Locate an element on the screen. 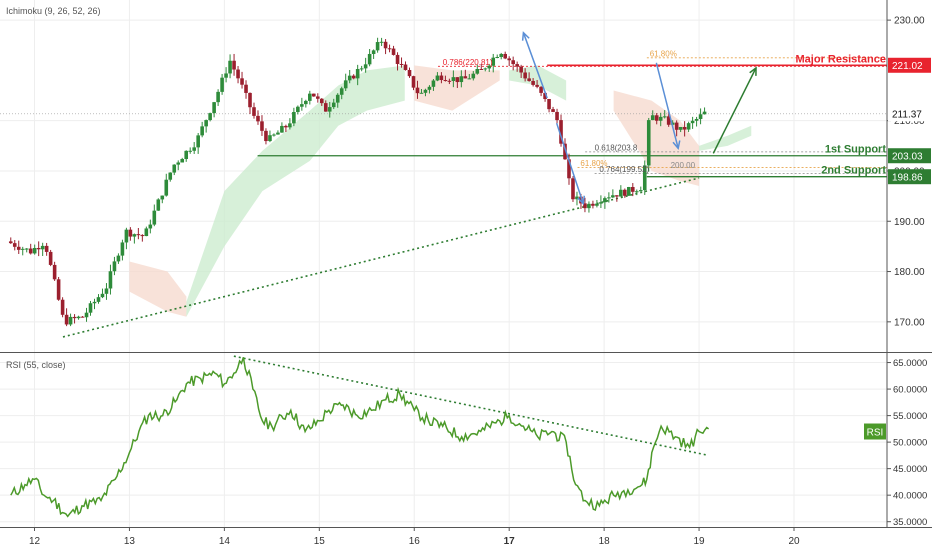 This screenshot has width=932, height=550. x-tick-label-1: 13 is located at coordinates (130, 541).